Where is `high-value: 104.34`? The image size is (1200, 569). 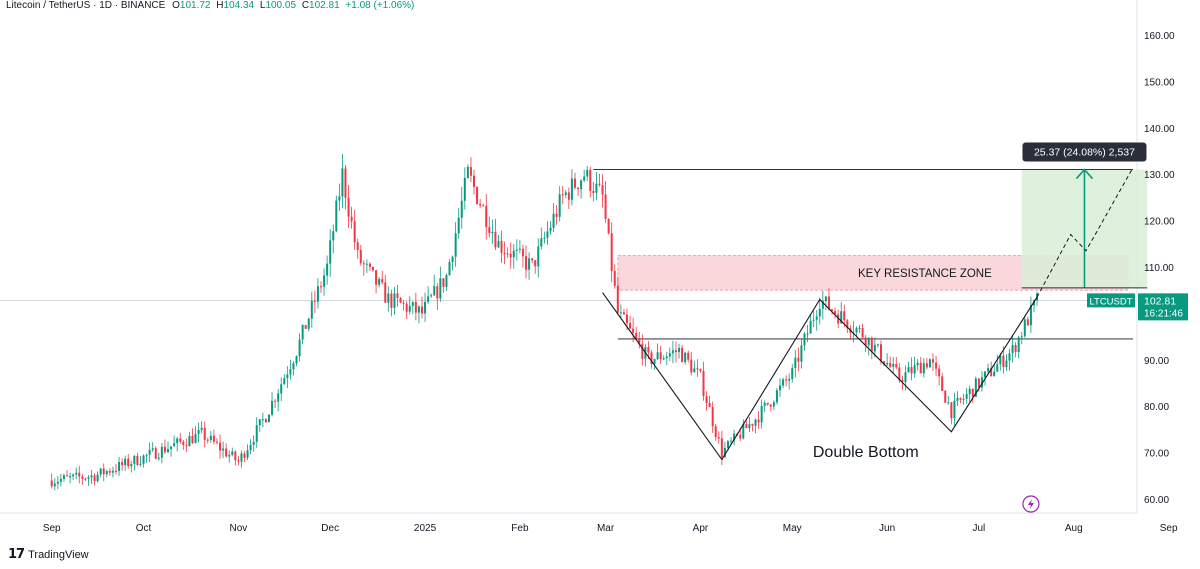 high-value: 104.34 is located at coordinates (239, 5).